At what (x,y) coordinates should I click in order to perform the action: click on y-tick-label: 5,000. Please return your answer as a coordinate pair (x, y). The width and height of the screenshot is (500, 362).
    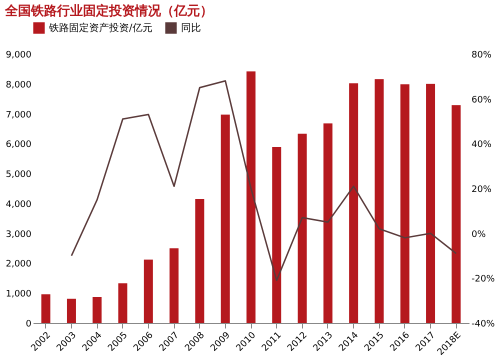
    Looking at the image, I should click on (19, 175).